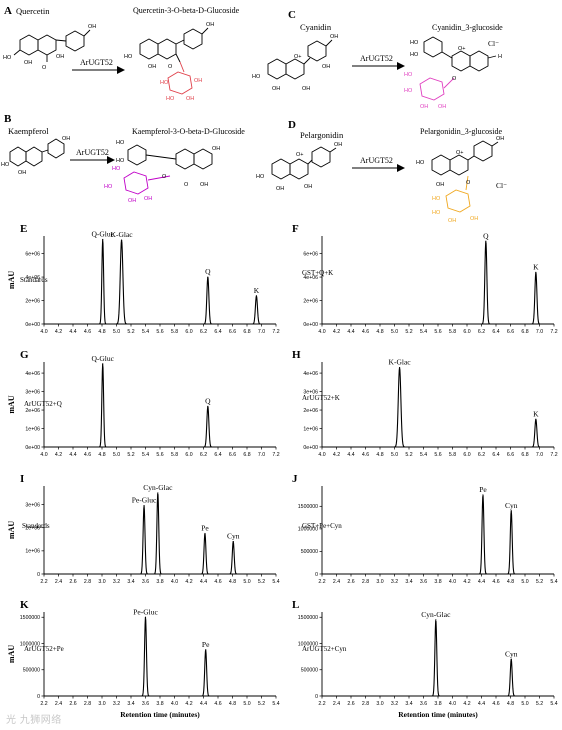 The image size is (562, 730). I want to click on x-axis-label: Retention time (minutes), so click(438, 714).